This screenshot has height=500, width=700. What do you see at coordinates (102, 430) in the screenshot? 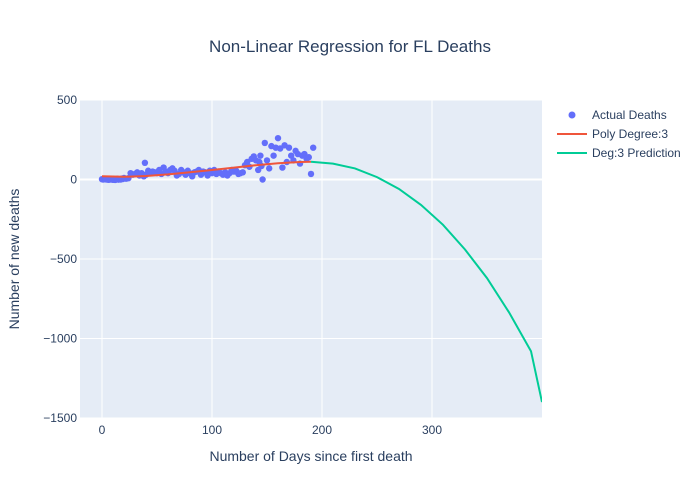
I see `x-tick-label: 0` at bounding box center [102, 430].